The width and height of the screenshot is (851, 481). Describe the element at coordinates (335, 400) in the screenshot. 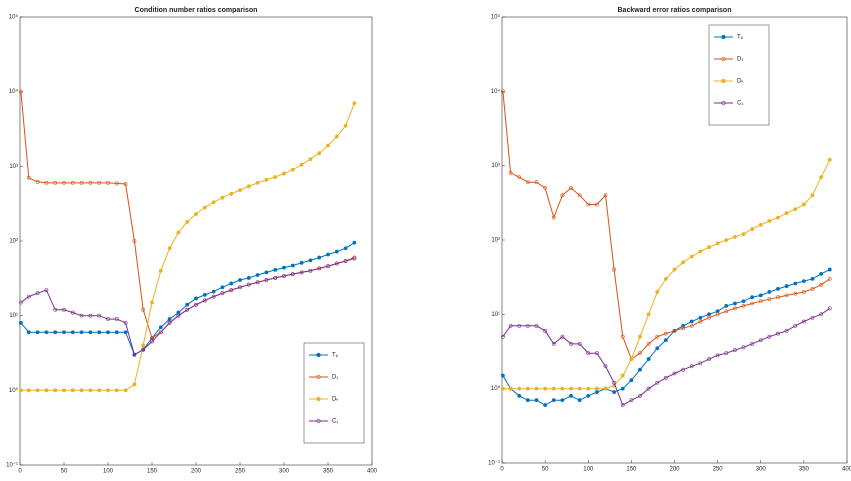

I see `legend-label: Dₖ` at that location.